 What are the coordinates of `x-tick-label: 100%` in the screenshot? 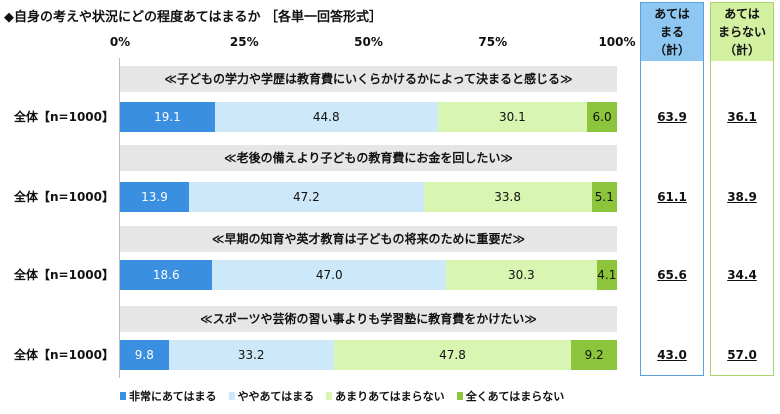 It's located at (617, 42).